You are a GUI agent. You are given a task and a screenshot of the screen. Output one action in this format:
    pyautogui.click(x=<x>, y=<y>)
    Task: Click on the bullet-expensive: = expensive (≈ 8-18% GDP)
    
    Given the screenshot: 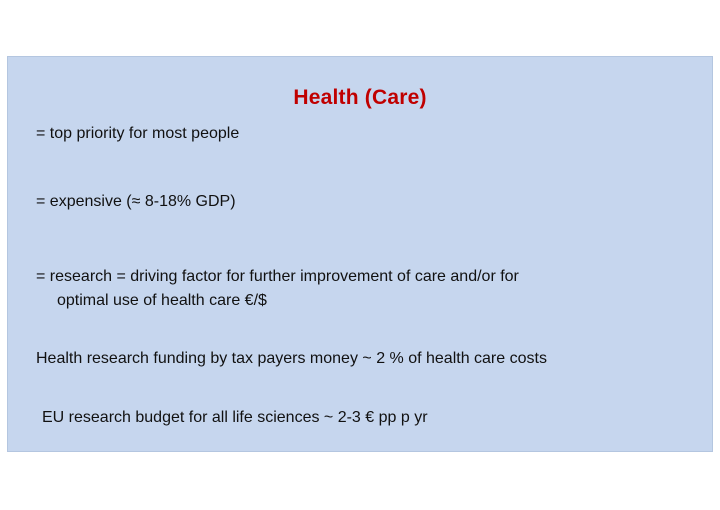 What is the action you would take?
    pyautogui.click(x=136, y=201)
    